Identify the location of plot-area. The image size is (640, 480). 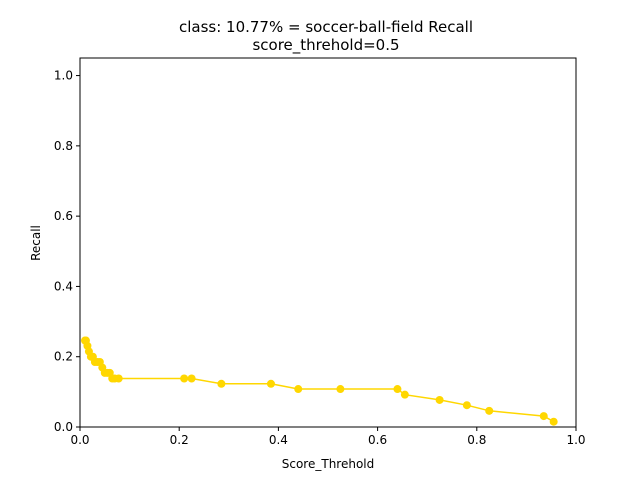
(319, 381).